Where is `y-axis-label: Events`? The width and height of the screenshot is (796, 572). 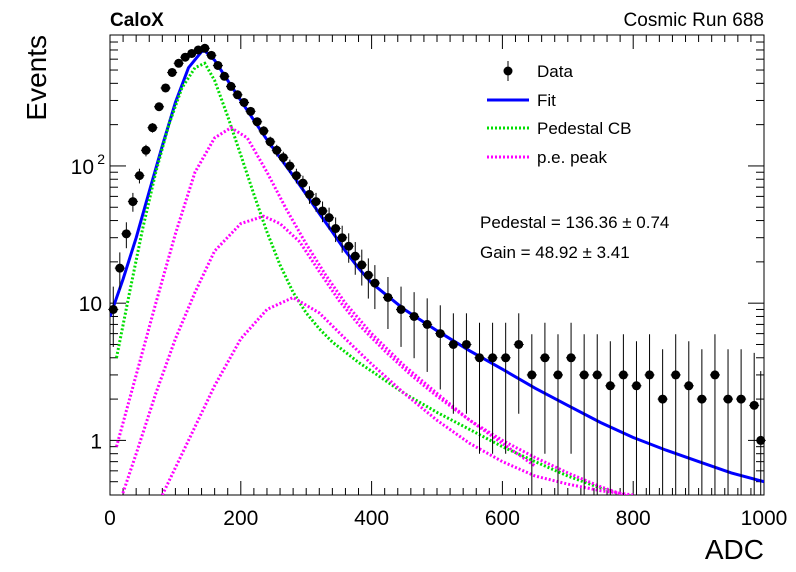
y-axis-label: Events is located at coordinates (36, 78).